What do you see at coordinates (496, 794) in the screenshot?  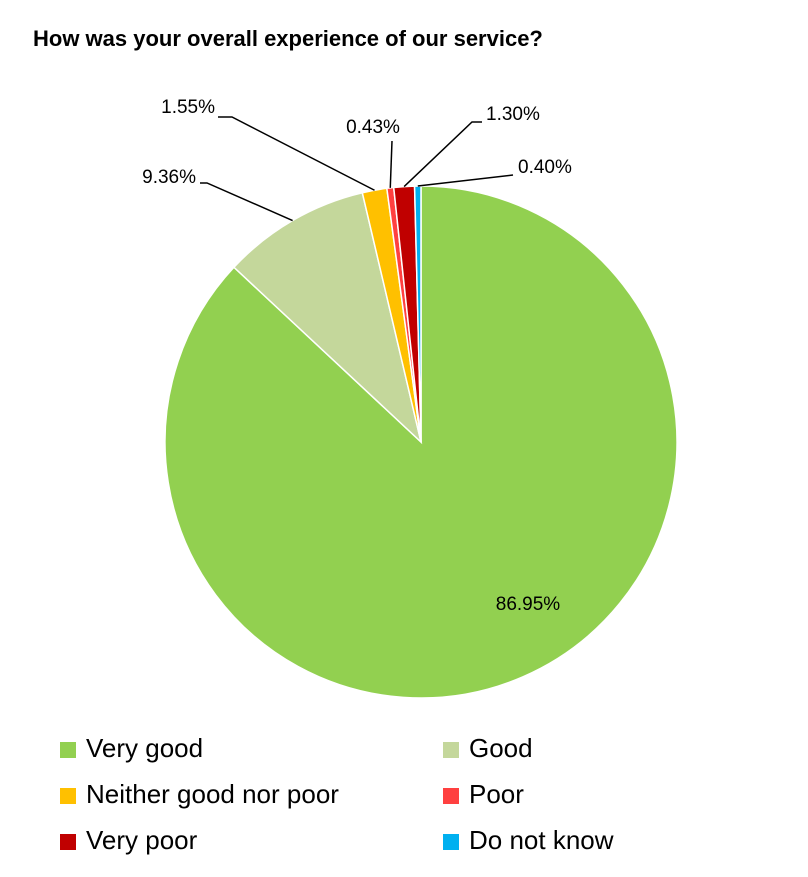 I see `legend-label: Poor` at bounding box center [496, 794].